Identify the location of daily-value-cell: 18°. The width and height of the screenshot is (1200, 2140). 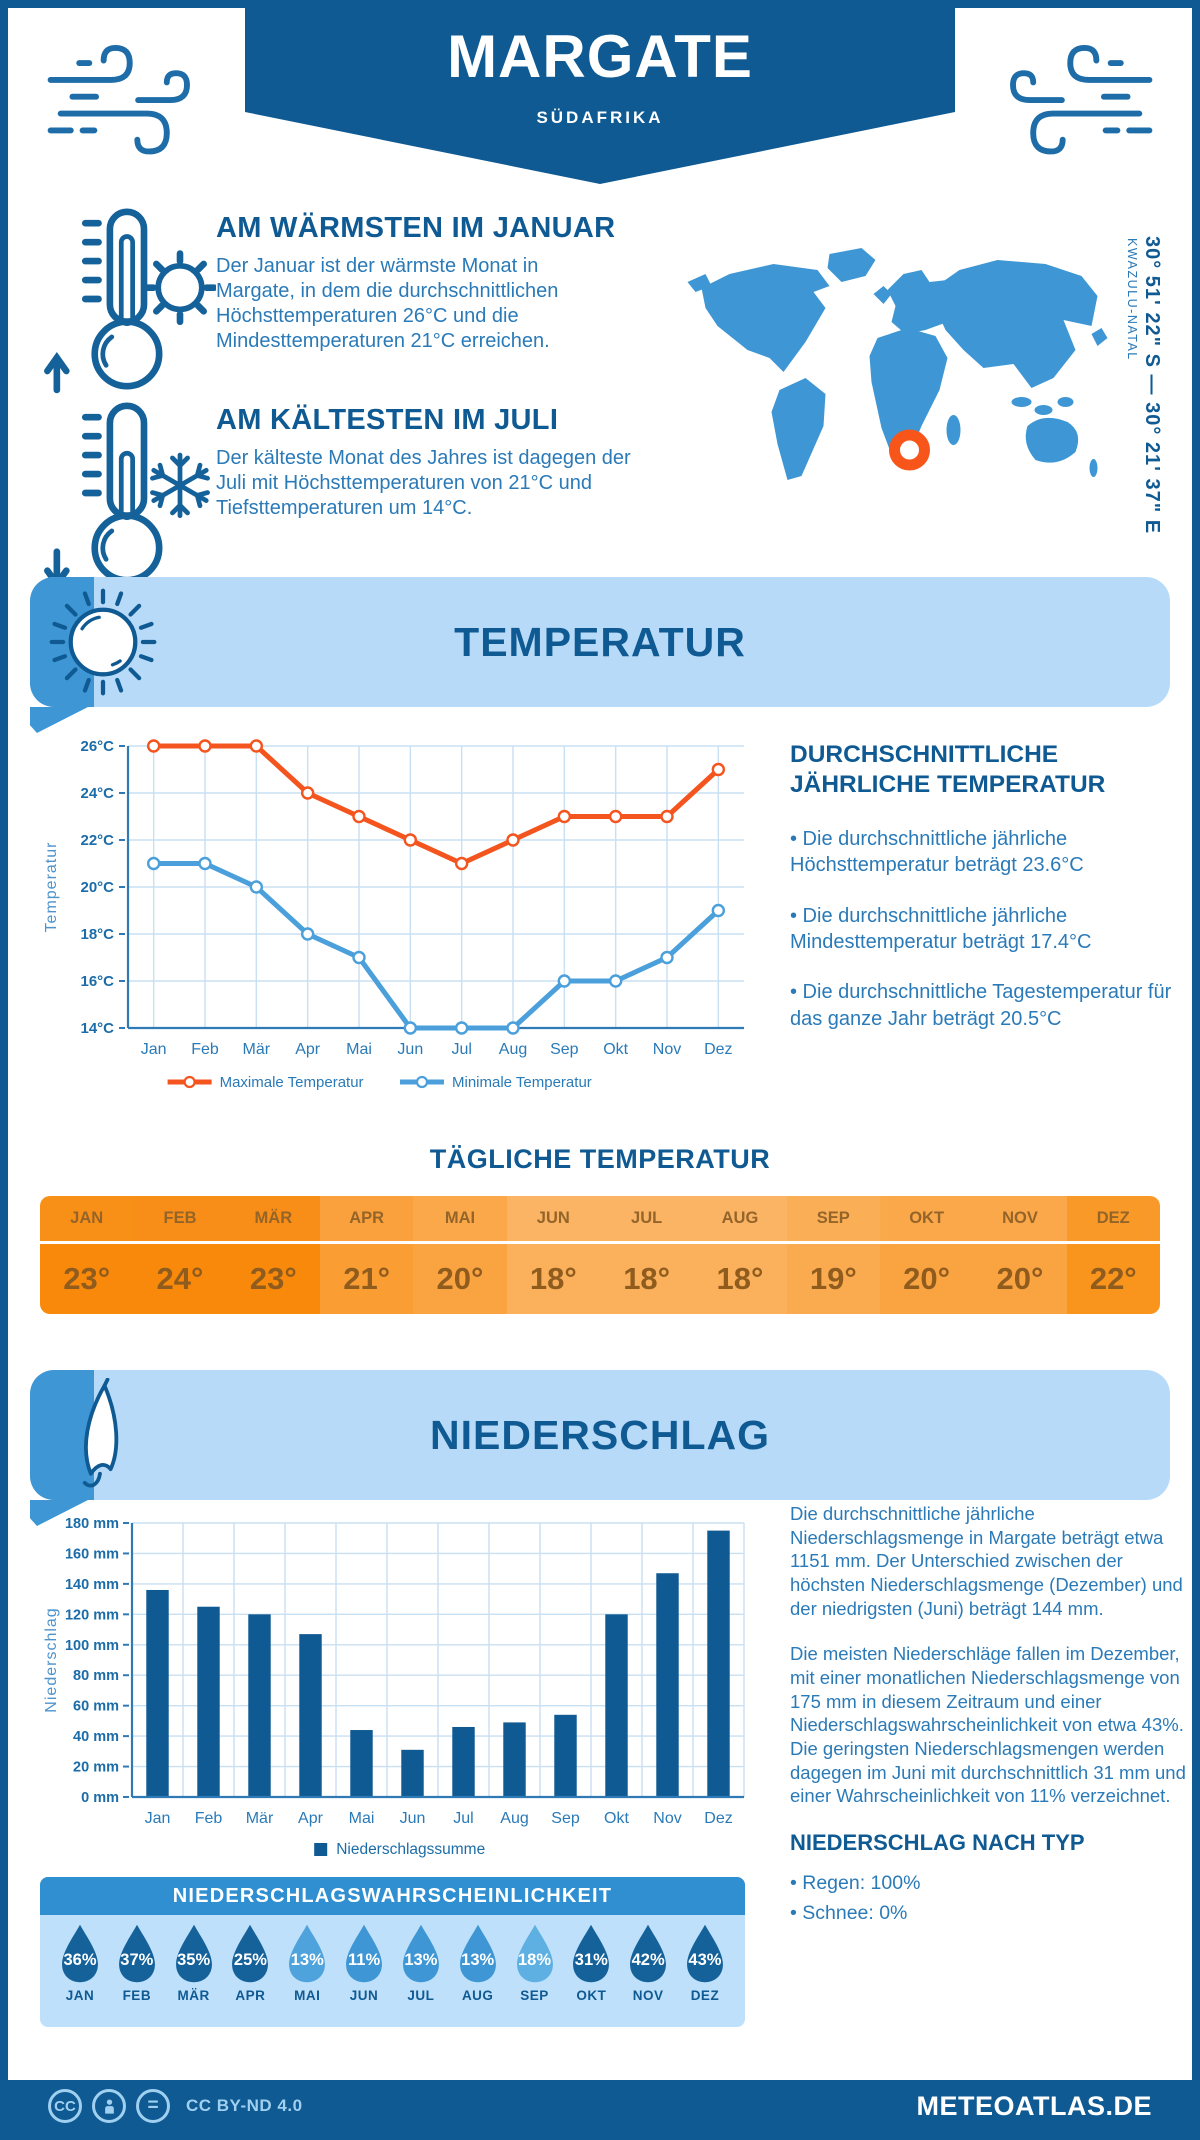
(646, 1279).